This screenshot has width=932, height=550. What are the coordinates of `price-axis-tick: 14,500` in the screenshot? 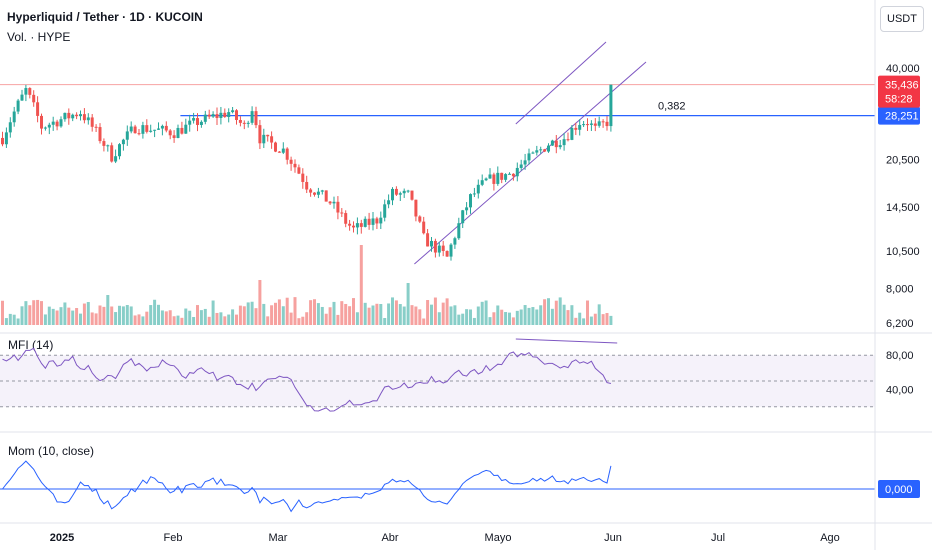 It's located at (903, 208).